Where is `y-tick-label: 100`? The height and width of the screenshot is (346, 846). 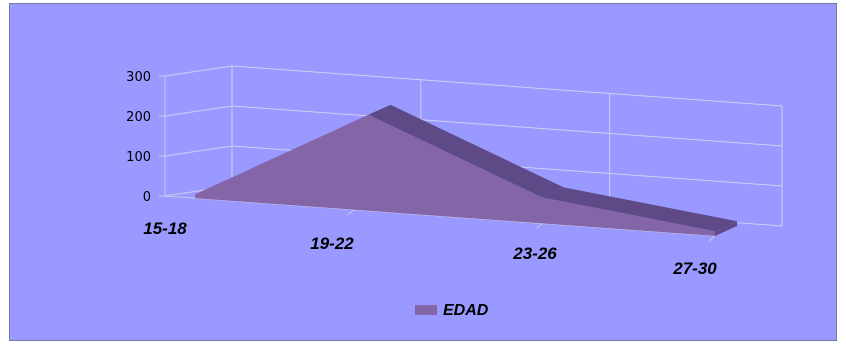 y-tick-label: 100 is located at coordinates (138, 157).